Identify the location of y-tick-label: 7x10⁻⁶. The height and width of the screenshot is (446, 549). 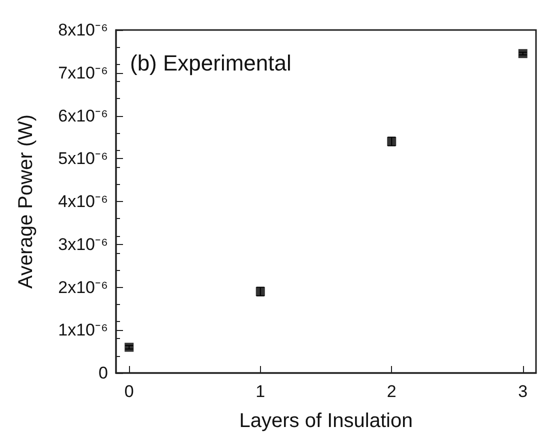
(83, 72).